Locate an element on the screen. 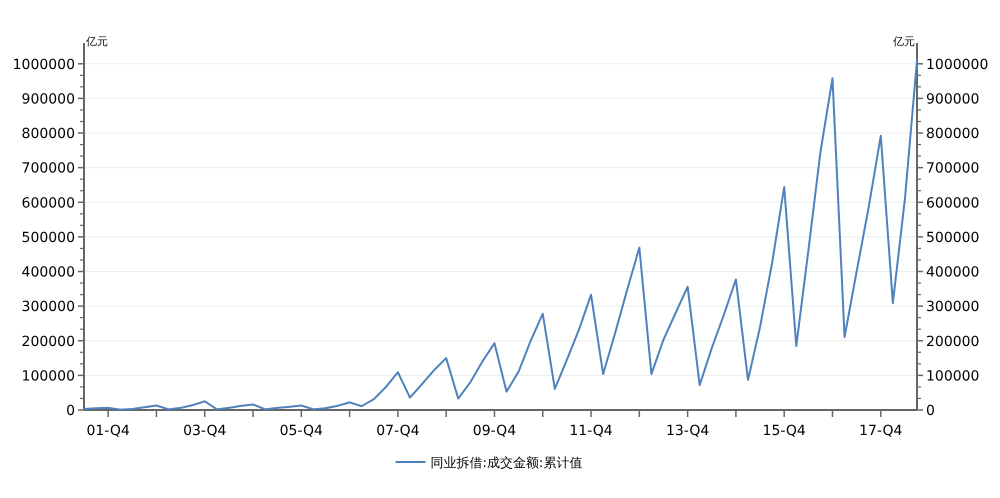 This screenshot has width=1000, height=498. x-tick-label: 07-Q4 is located at coordinates (398, 431).